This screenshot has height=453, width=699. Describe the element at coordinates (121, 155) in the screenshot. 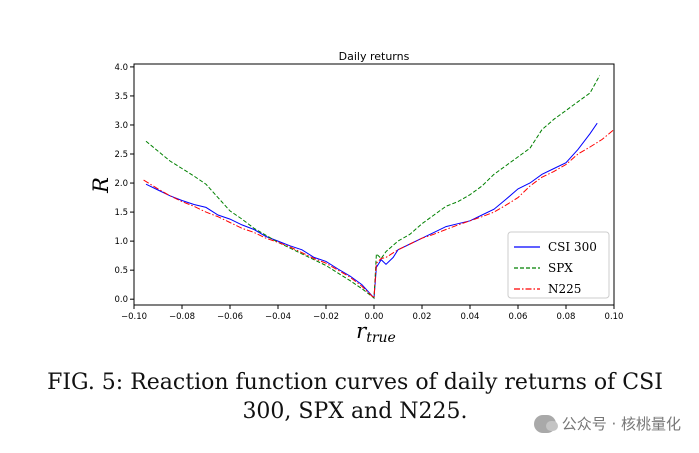

I see `y-tick-label: 2.5` at that location.